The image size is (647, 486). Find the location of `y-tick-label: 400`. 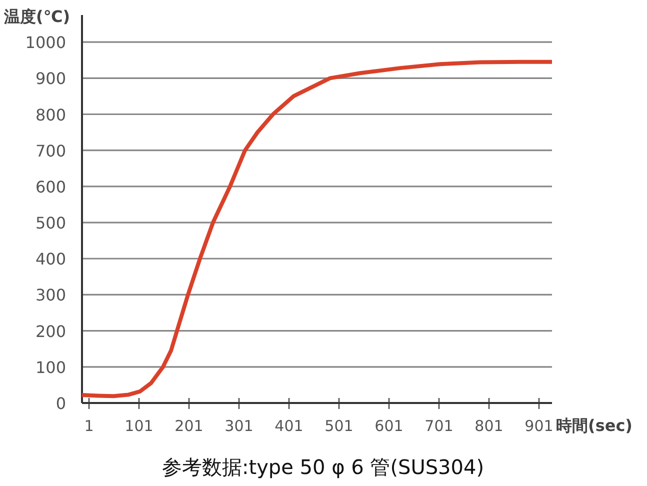

y-tick-label: 400 is located at coordinates (50, 259).